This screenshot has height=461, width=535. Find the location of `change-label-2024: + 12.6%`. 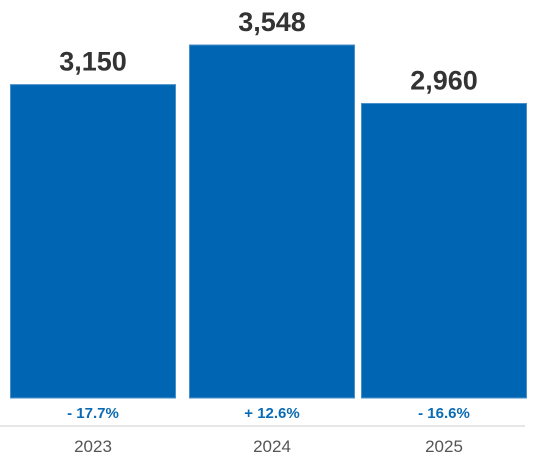

change-label-2024: + 12.6% is located at coordinates (271, 413).